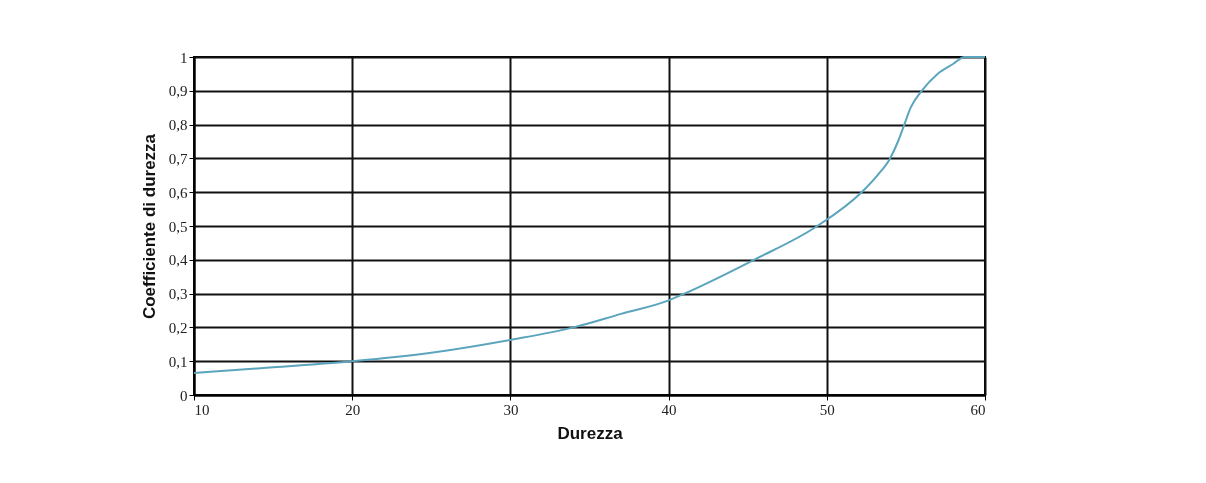 The height and width of the screenshot is (483, 1206). What do you see at coordinates (178, 327) in the screenshot?
I see `y-tick-label: 0,2` at bounding box center [178, 327].